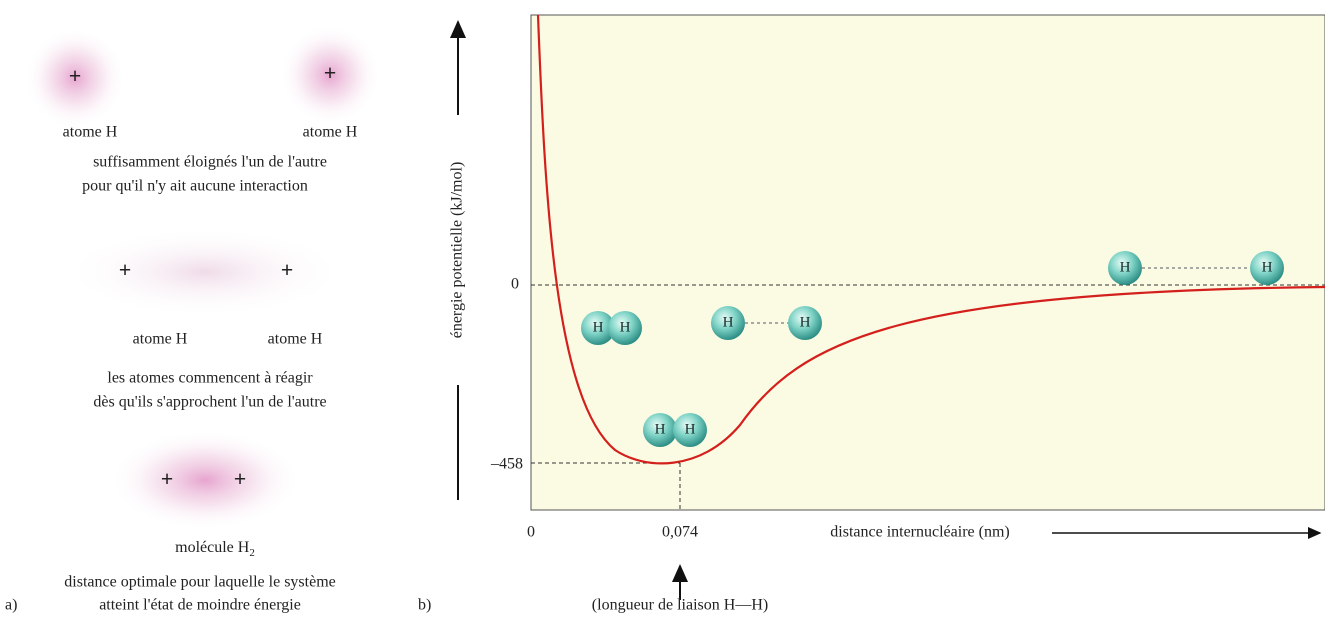  What do you see at coordinates (252, 553) in the screenshot?
I see `molecule-label-subscript: 2` at bounding box center [252, 553].